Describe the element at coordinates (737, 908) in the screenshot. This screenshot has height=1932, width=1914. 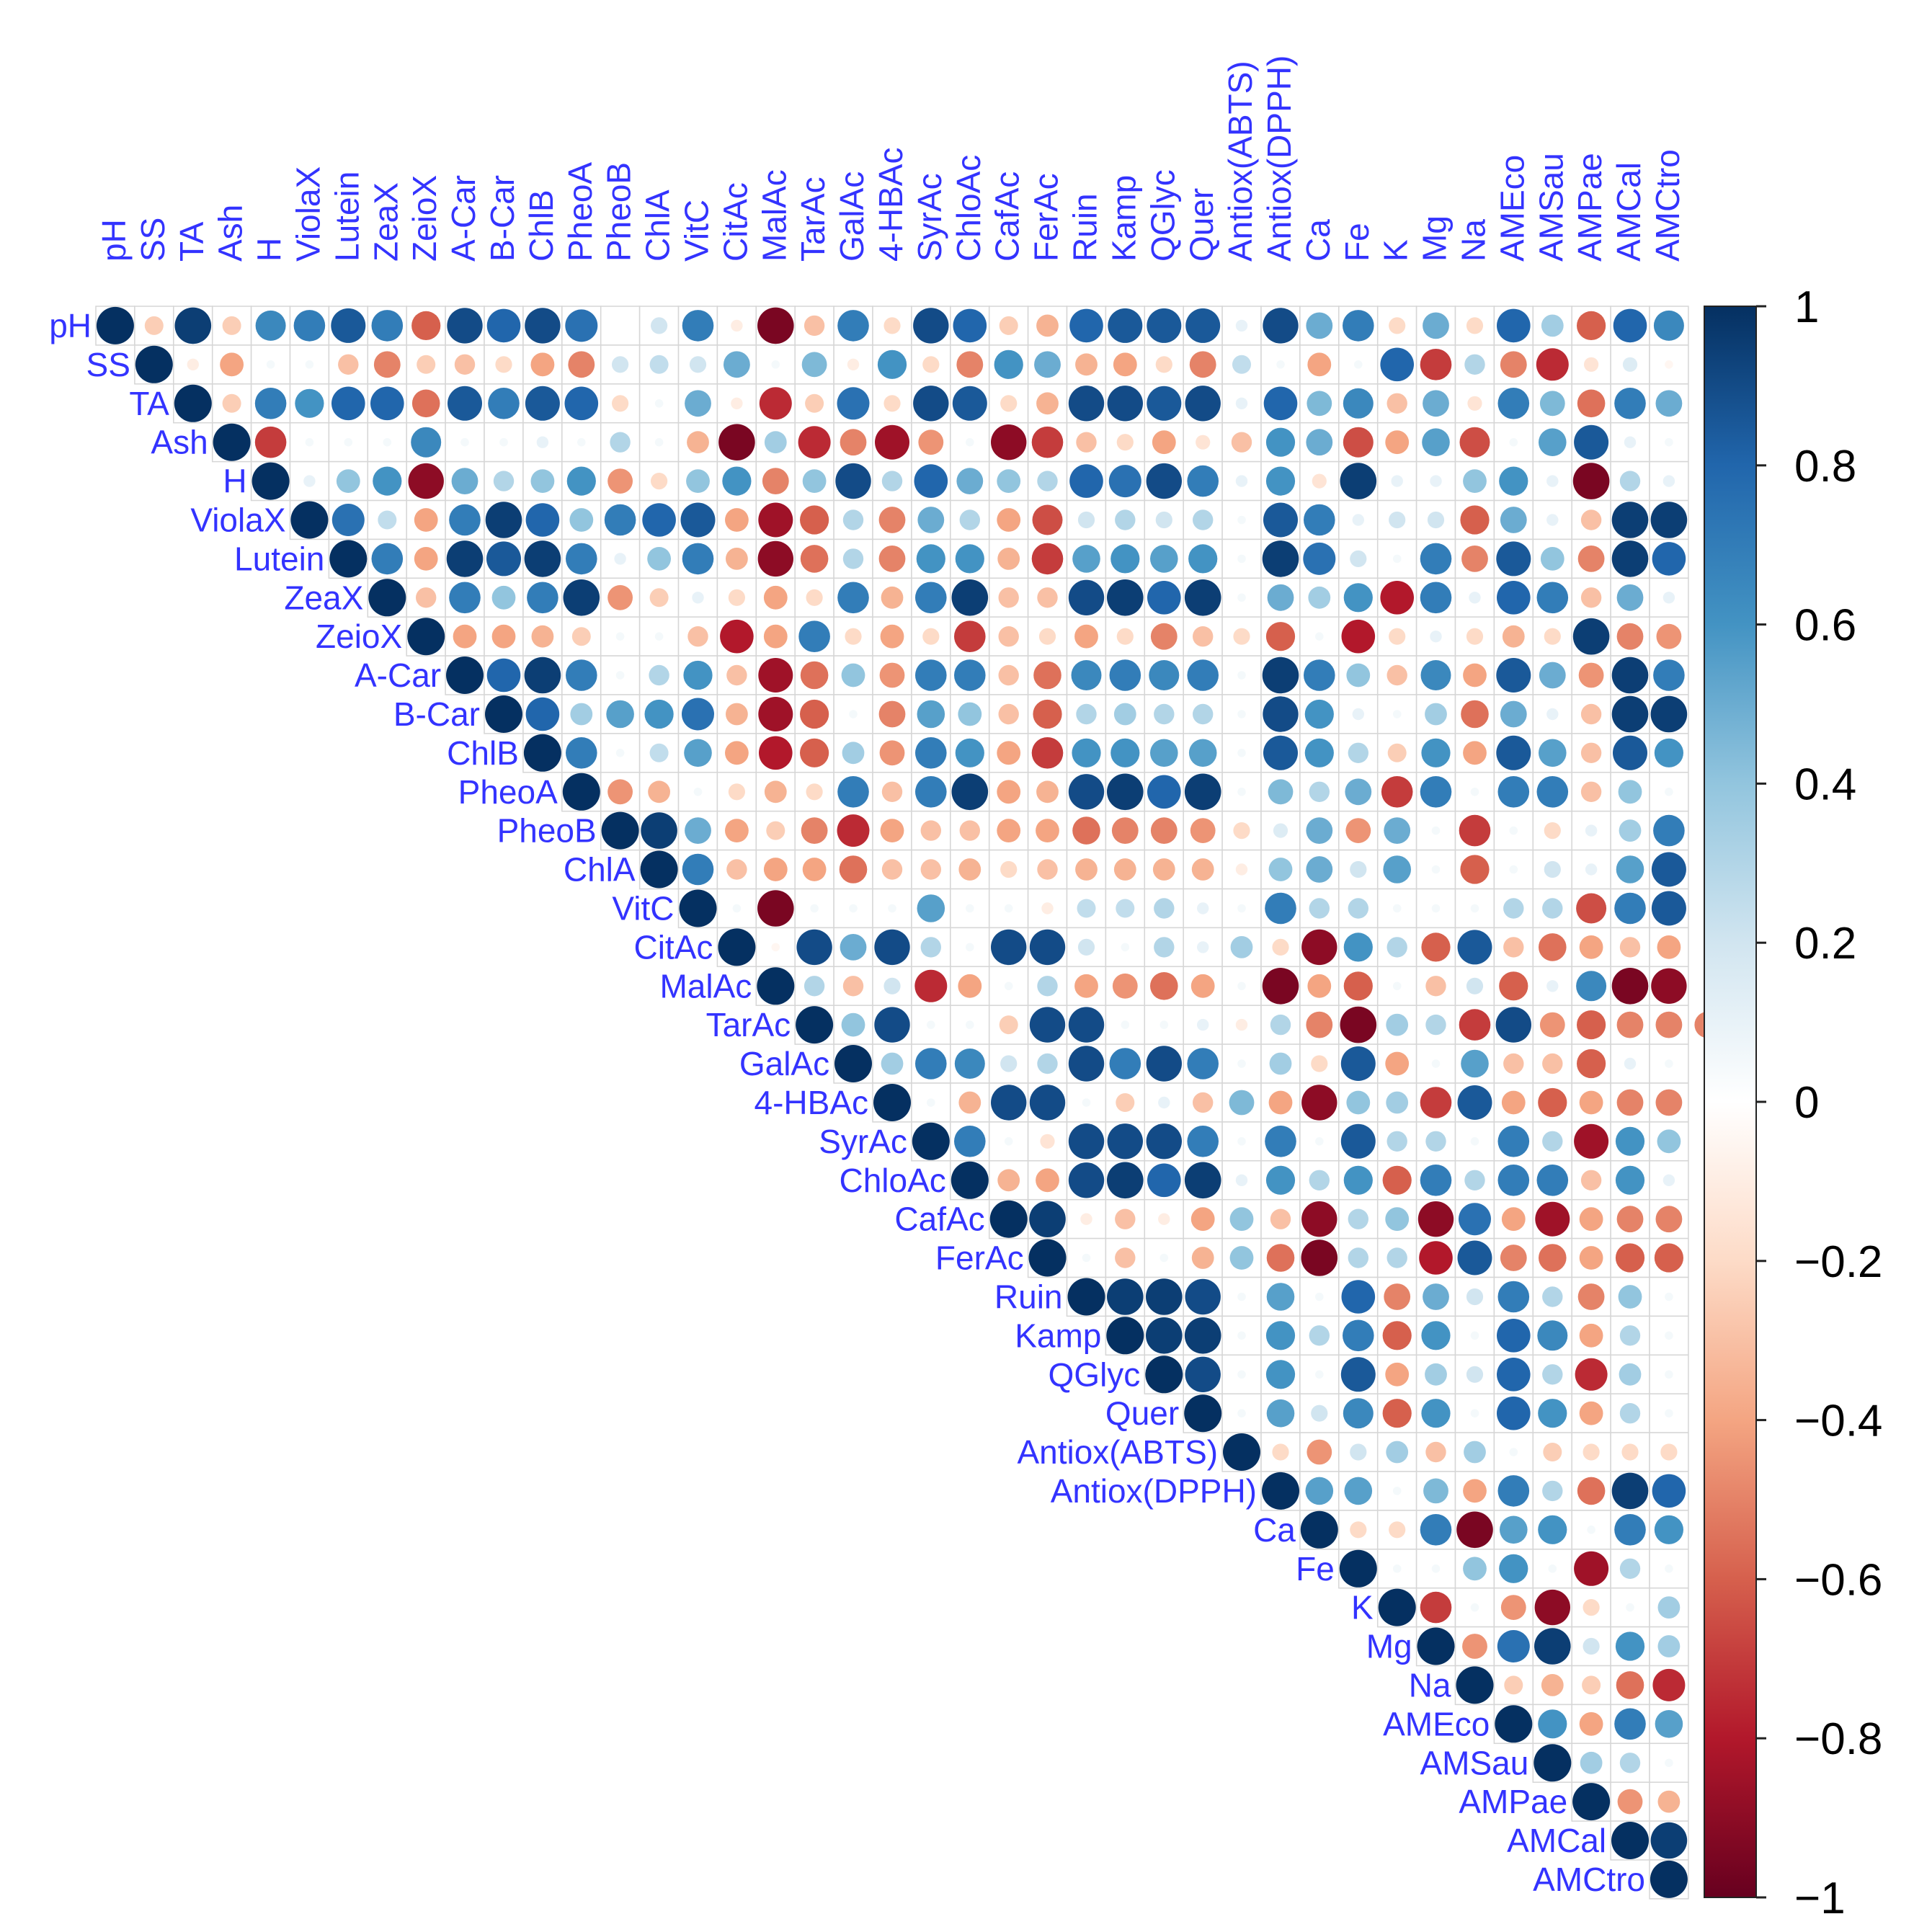
I see `corr-circle-VitC-CitAc` at that location.